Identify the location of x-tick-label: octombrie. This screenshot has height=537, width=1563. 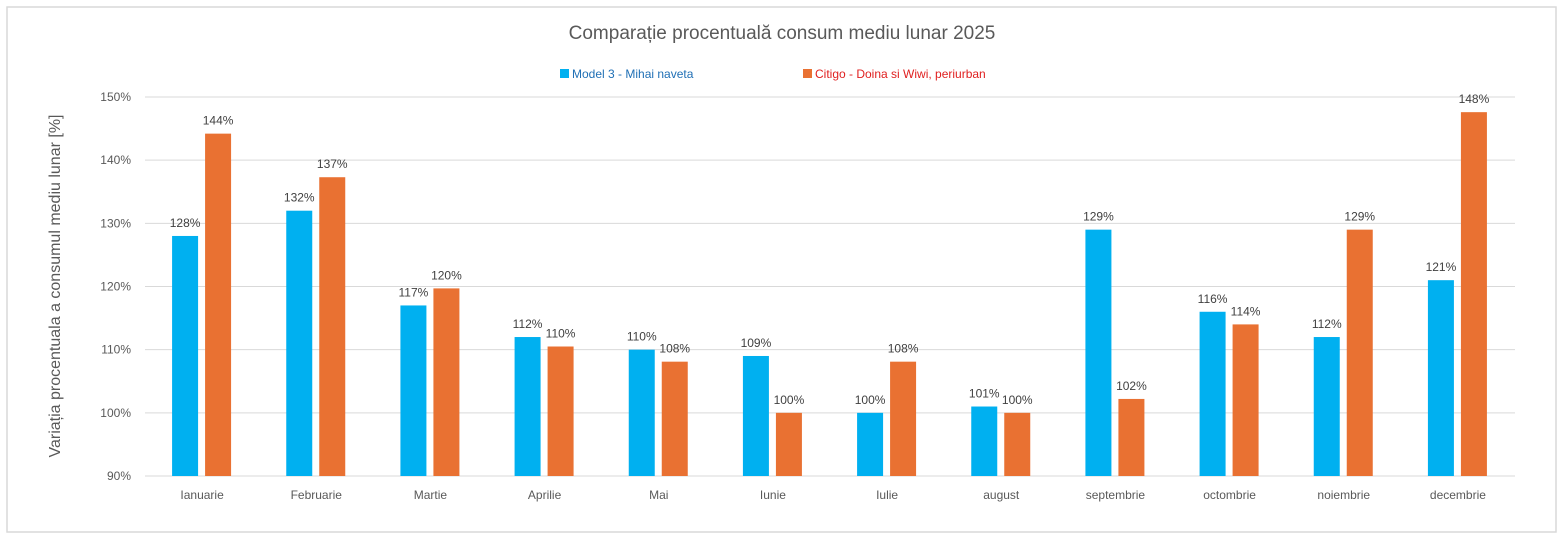
(1229, 495).